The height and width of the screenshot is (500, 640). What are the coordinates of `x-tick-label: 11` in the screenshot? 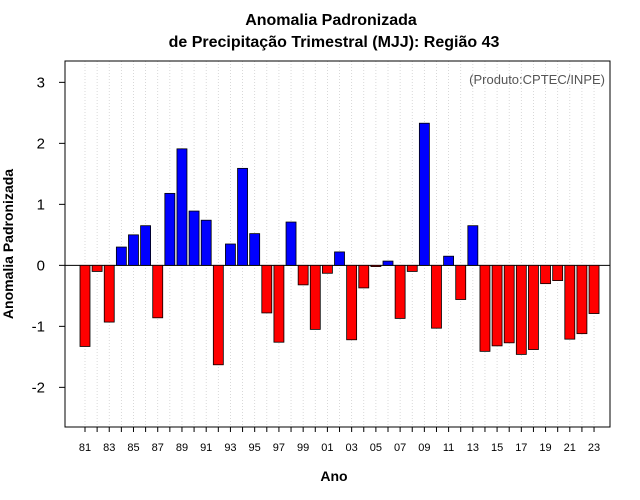 It's located at (448, 448).